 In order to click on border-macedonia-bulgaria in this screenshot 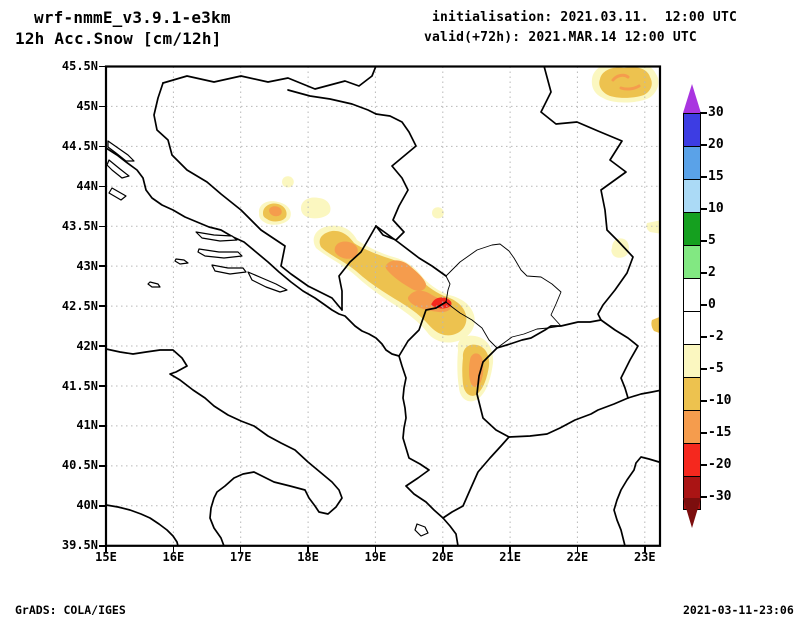, I will do `click(619, 359)`.